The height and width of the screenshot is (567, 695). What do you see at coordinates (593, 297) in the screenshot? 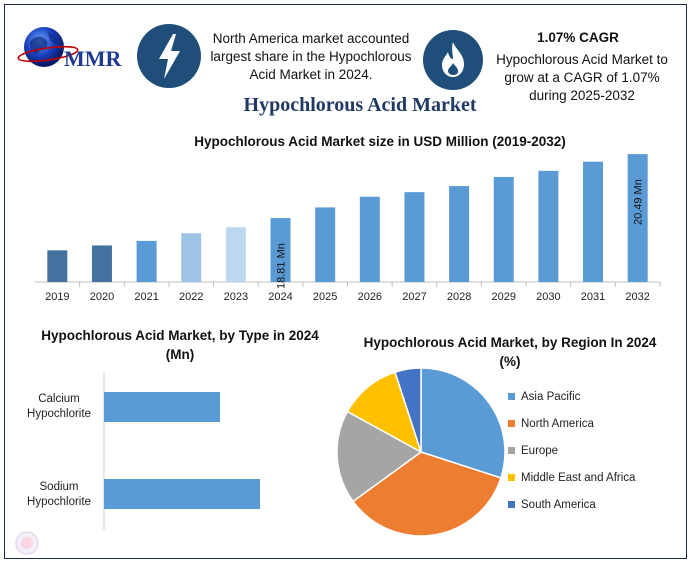
I see `x-tick-label: 2031` at bounding box center [593, 297].